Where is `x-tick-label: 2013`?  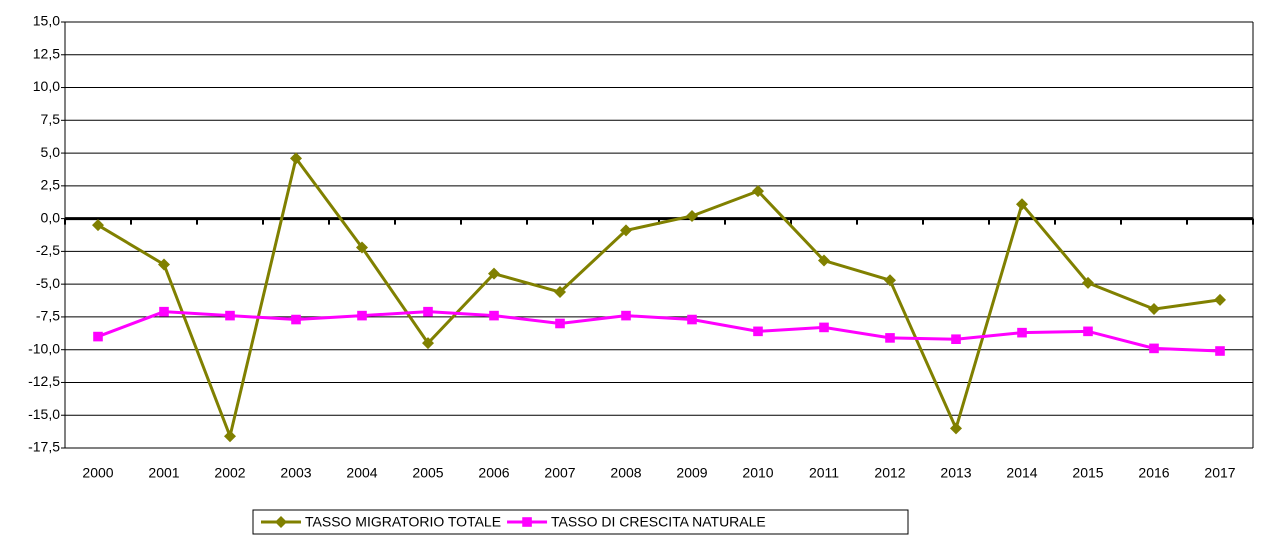 x-tick-label: 2013 is located at coordinates (955, 473).